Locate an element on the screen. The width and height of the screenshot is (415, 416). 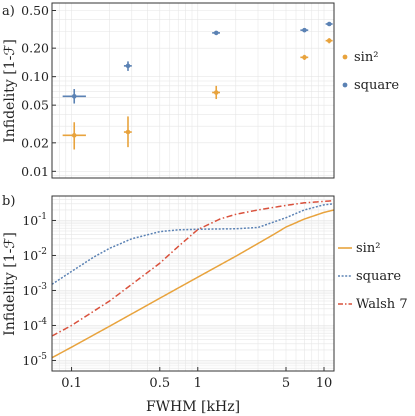
panel-b-y-tick-label: 10⁻² is located at coordinates (34, 255).